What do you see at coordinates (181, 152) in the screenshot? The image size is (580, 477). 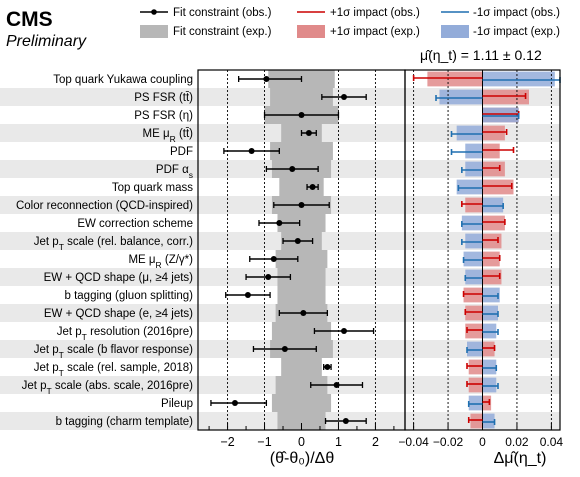 I see `nuisance-label: PDF` at bounding box center [181, 152].